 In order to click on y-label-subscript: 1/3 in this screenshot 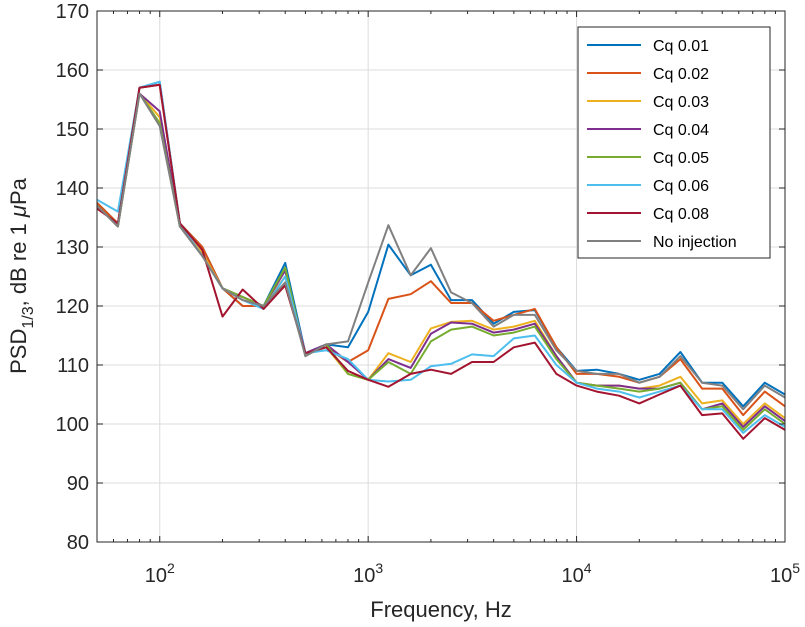, I will do `click(28, 317)`.